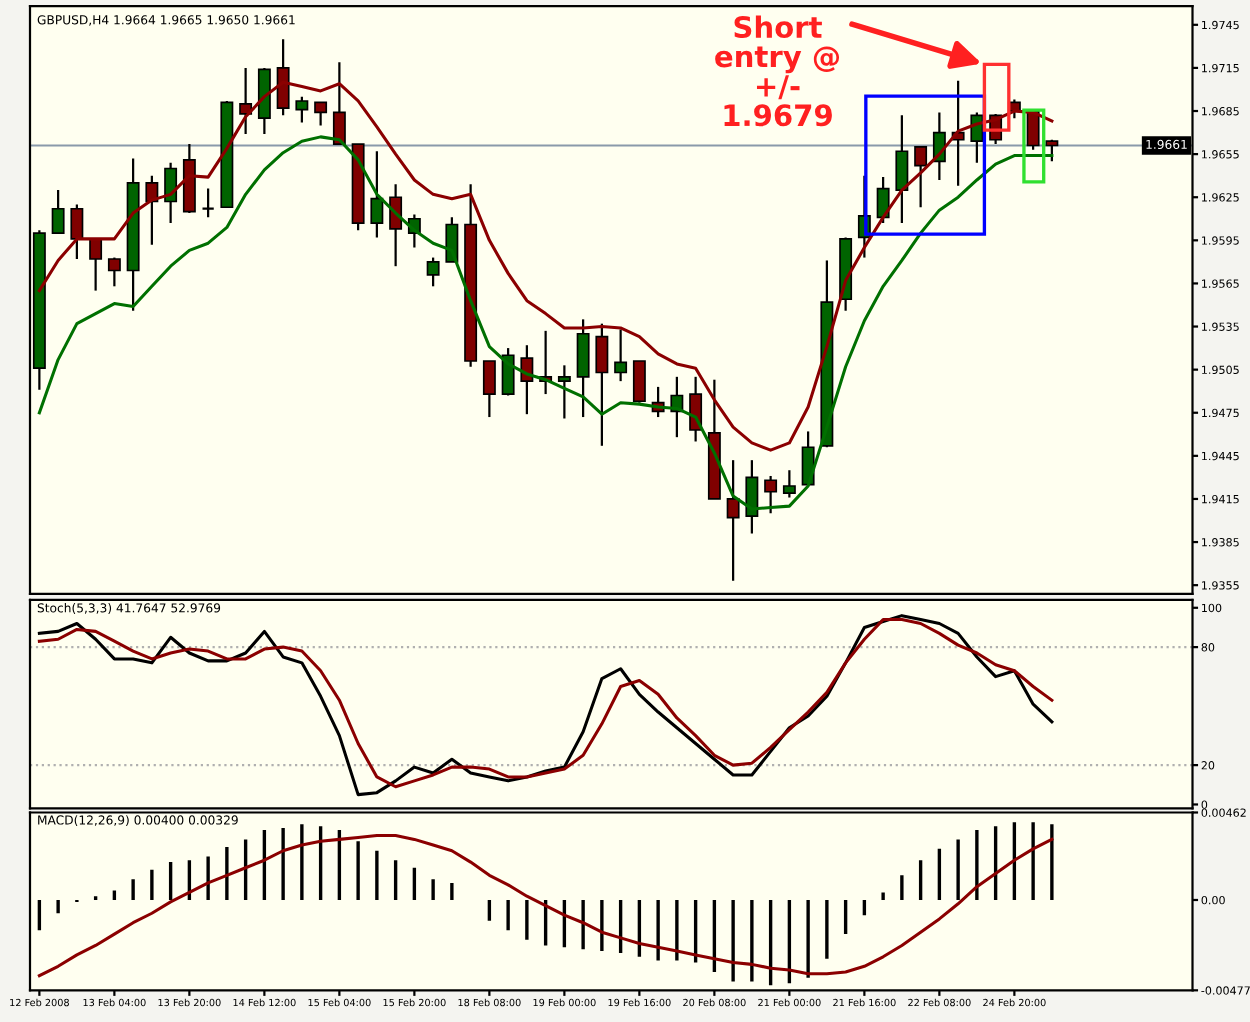 Image resolution: width=1250 pixels, height=1022 pixels. What do you see at coordinates (545, 906) in the screenshot?
I see `line-series` at bounding box center [545, 906].